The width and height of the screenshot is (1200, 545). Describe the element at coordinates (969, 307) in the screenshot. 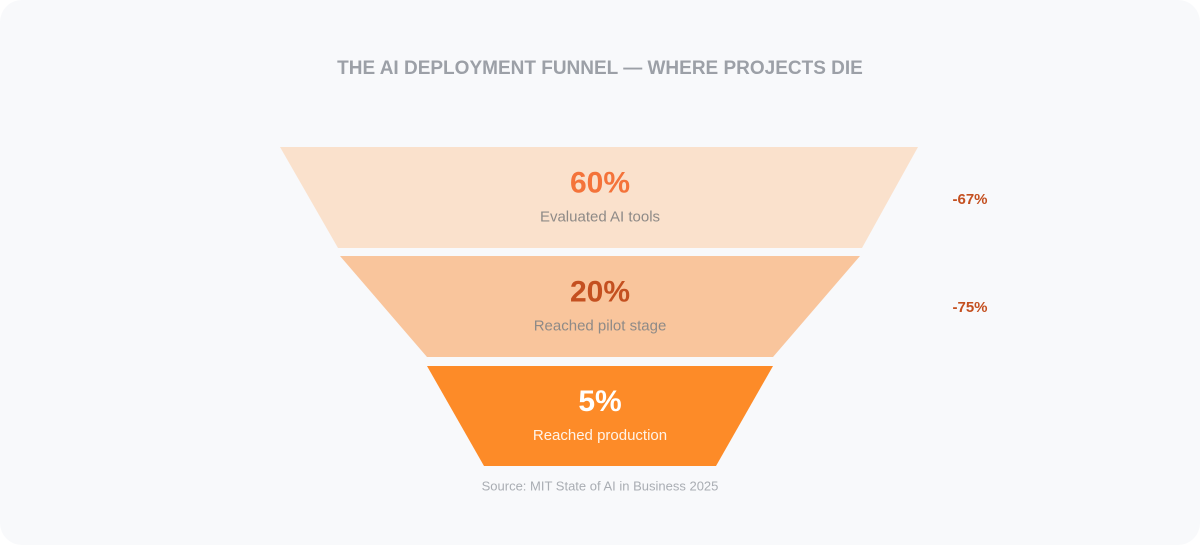

I see `drop-annotation: -75%` at that location.